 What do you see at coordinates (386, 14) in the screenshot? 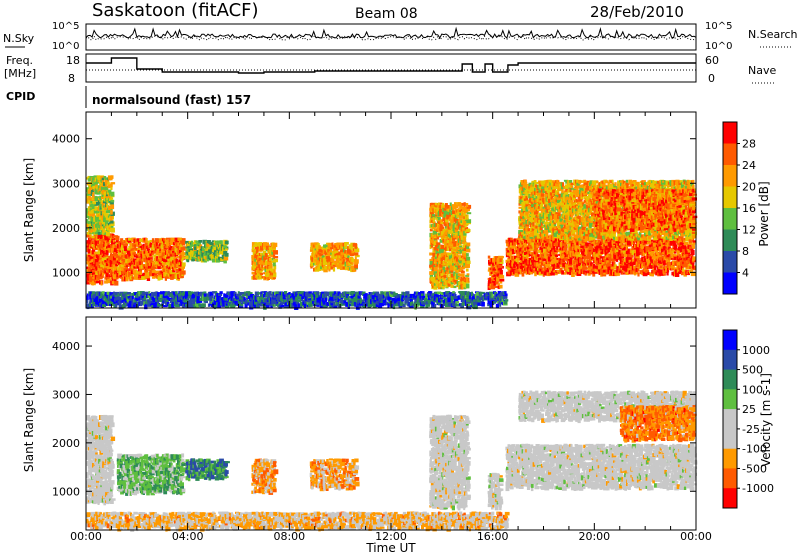
I see `beam-title: Beam 08` at bounding box center [386, 14].